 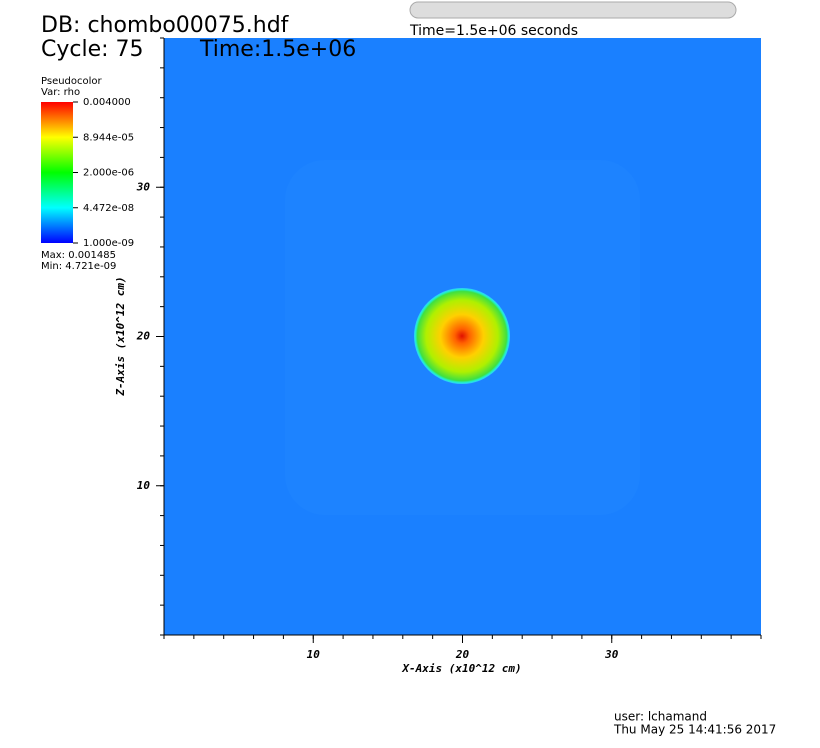 What do you see at coordinates (57, 172) in the screenshot?
I see `colorbar` at bounding box center [57, 172].